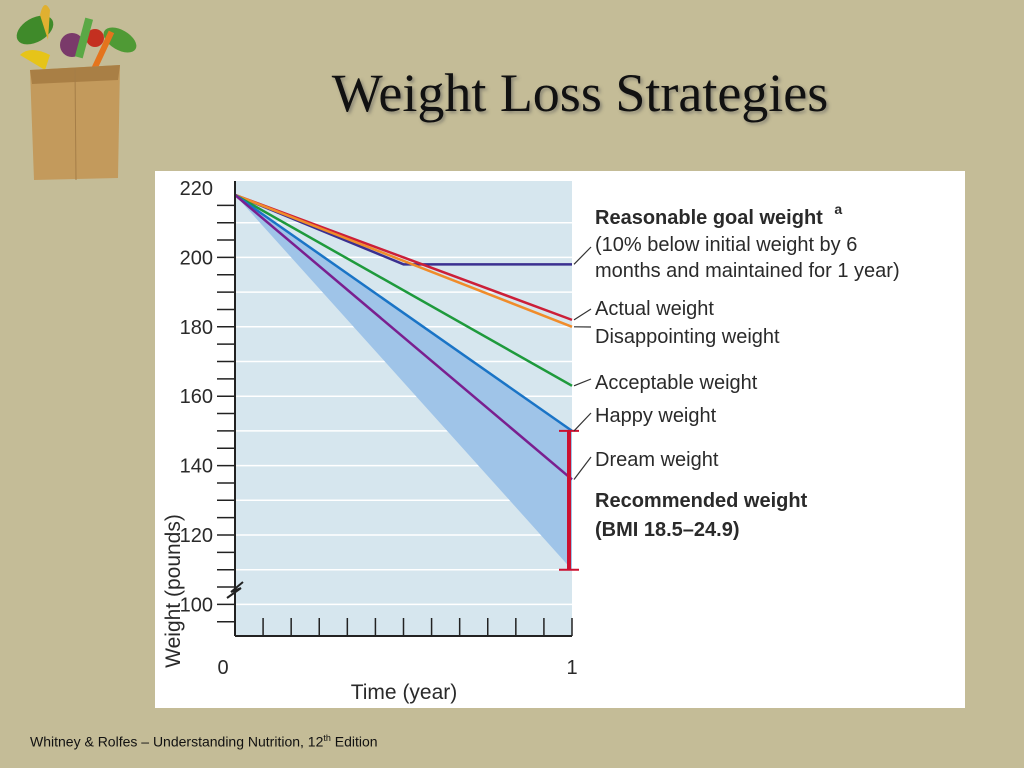 The image size is (1024, 768). Describe the element at coordinates (354, 741) in the screenshot. I see `footer-edition: Edition` at that location.